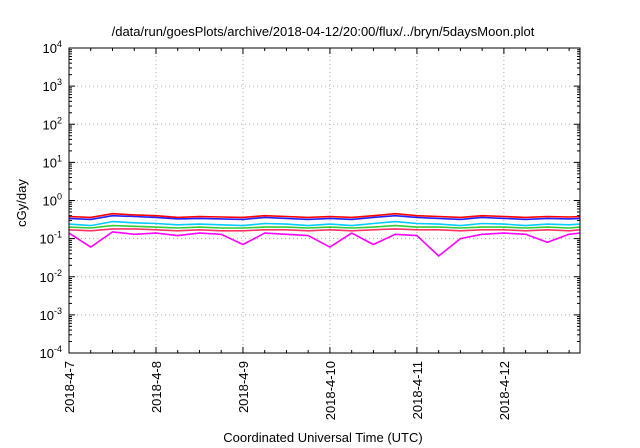 Image resolution: width=640 pixels, height=448 pixels. I want to click on y-tick-label: 10⁻², so click(51, 276).